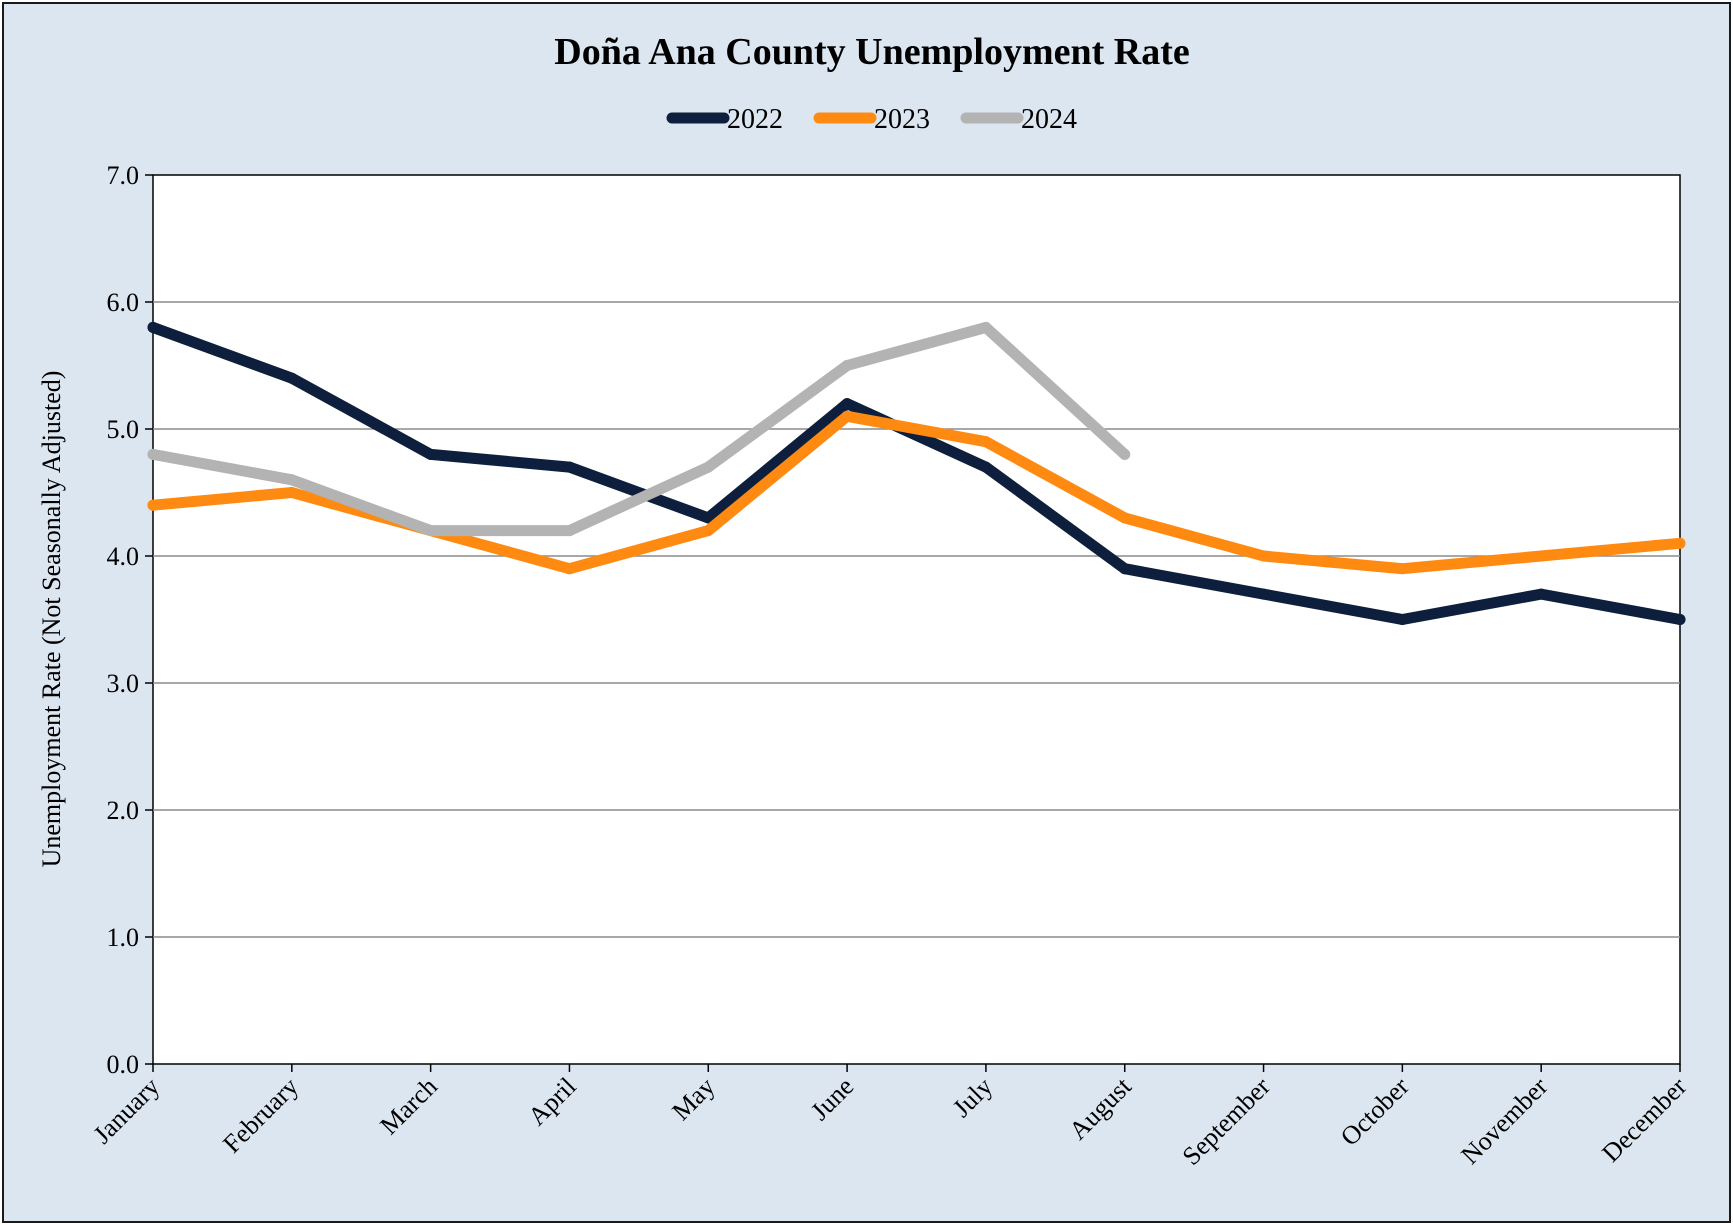 Image resolution: width=1733 pixels, height=1225 pixels. Describe the element at coordinates (902, 119) in the screenshot. I see `legend-label-2023: 2023` at that location.